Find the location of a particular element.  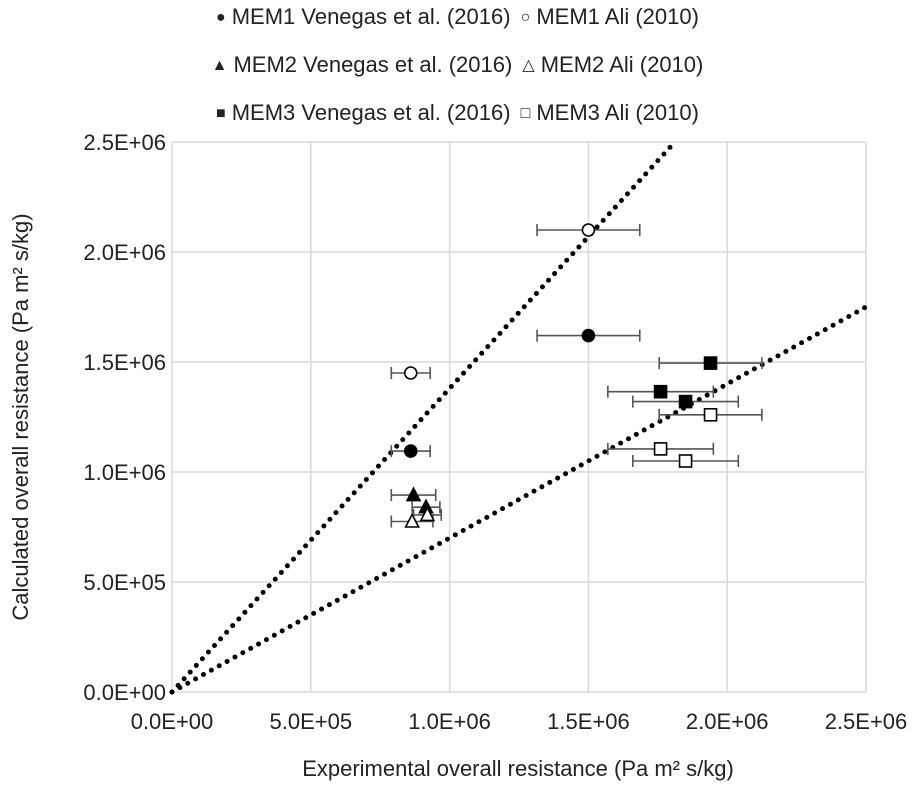

legend-item-mem1-venegas: ● MEM1 Venegas et al. (2016) is located at coordinates (363, 17).